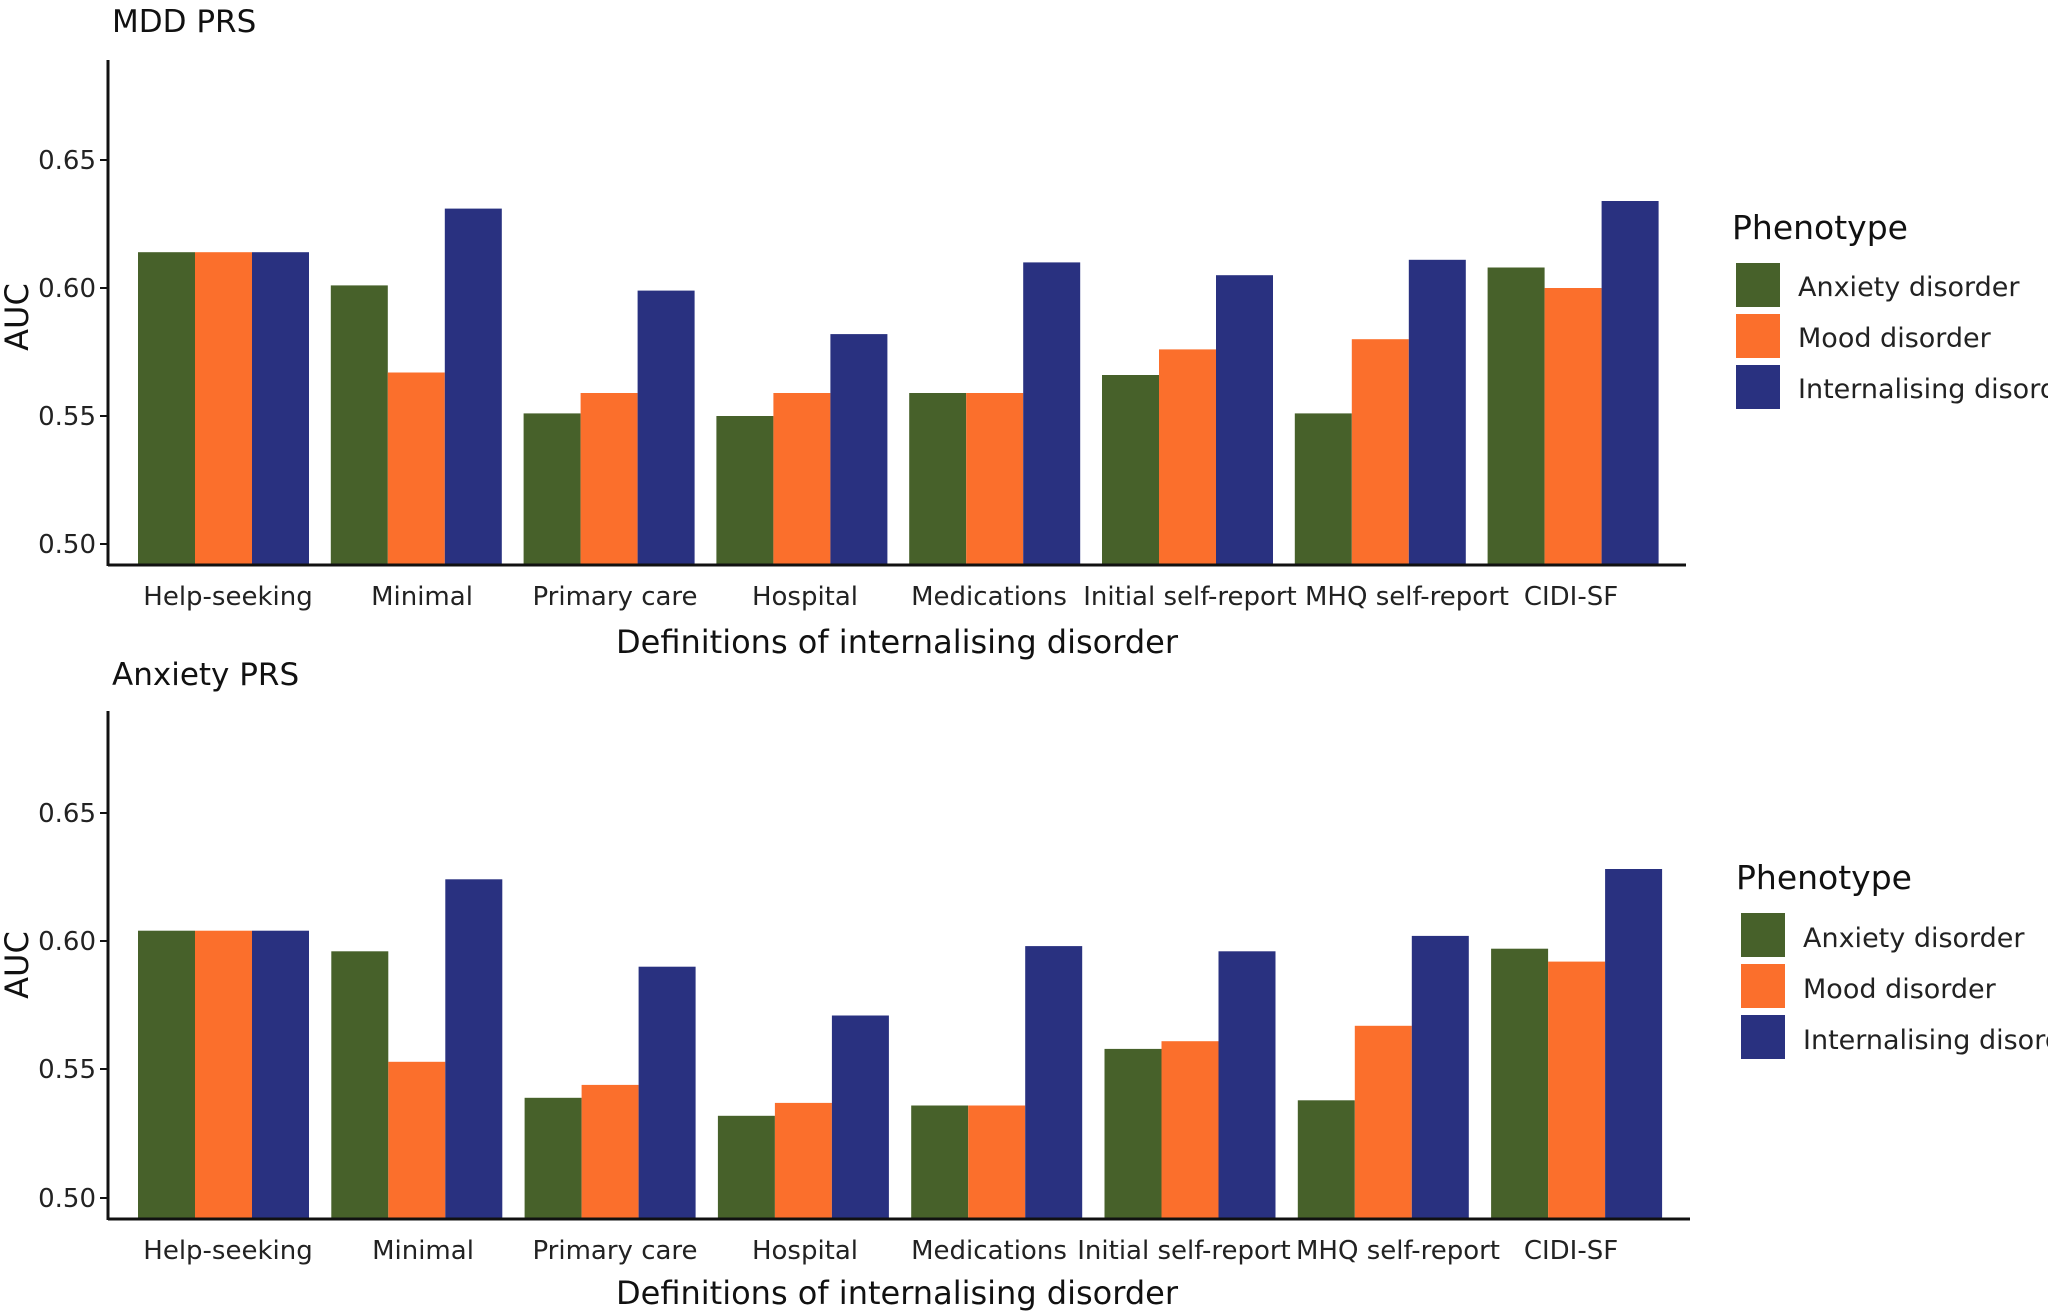 The height and width of the screenshot is (1311, 2048). Describe the element at coordinates (184, 22) in the screenshot. I see `panel-title: MDD PRS` at that location.